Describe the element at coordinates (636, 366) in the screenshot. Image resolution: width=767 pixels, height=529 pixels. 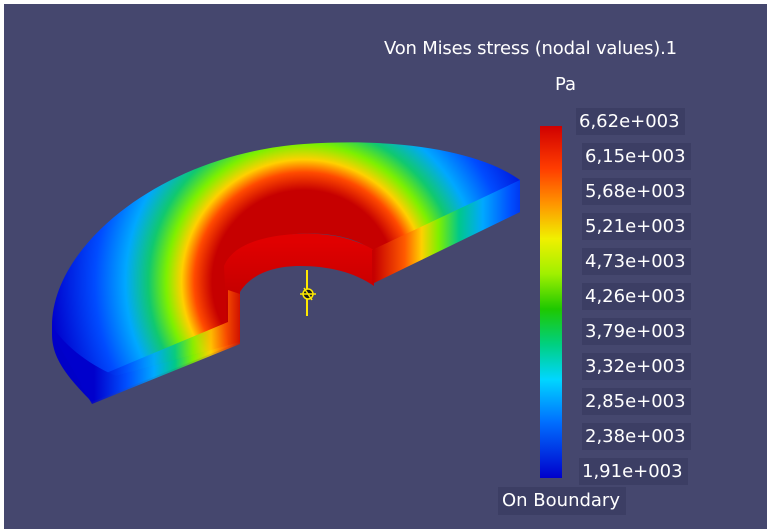
I see `legend-value-8: 3,32e+003` at that location.